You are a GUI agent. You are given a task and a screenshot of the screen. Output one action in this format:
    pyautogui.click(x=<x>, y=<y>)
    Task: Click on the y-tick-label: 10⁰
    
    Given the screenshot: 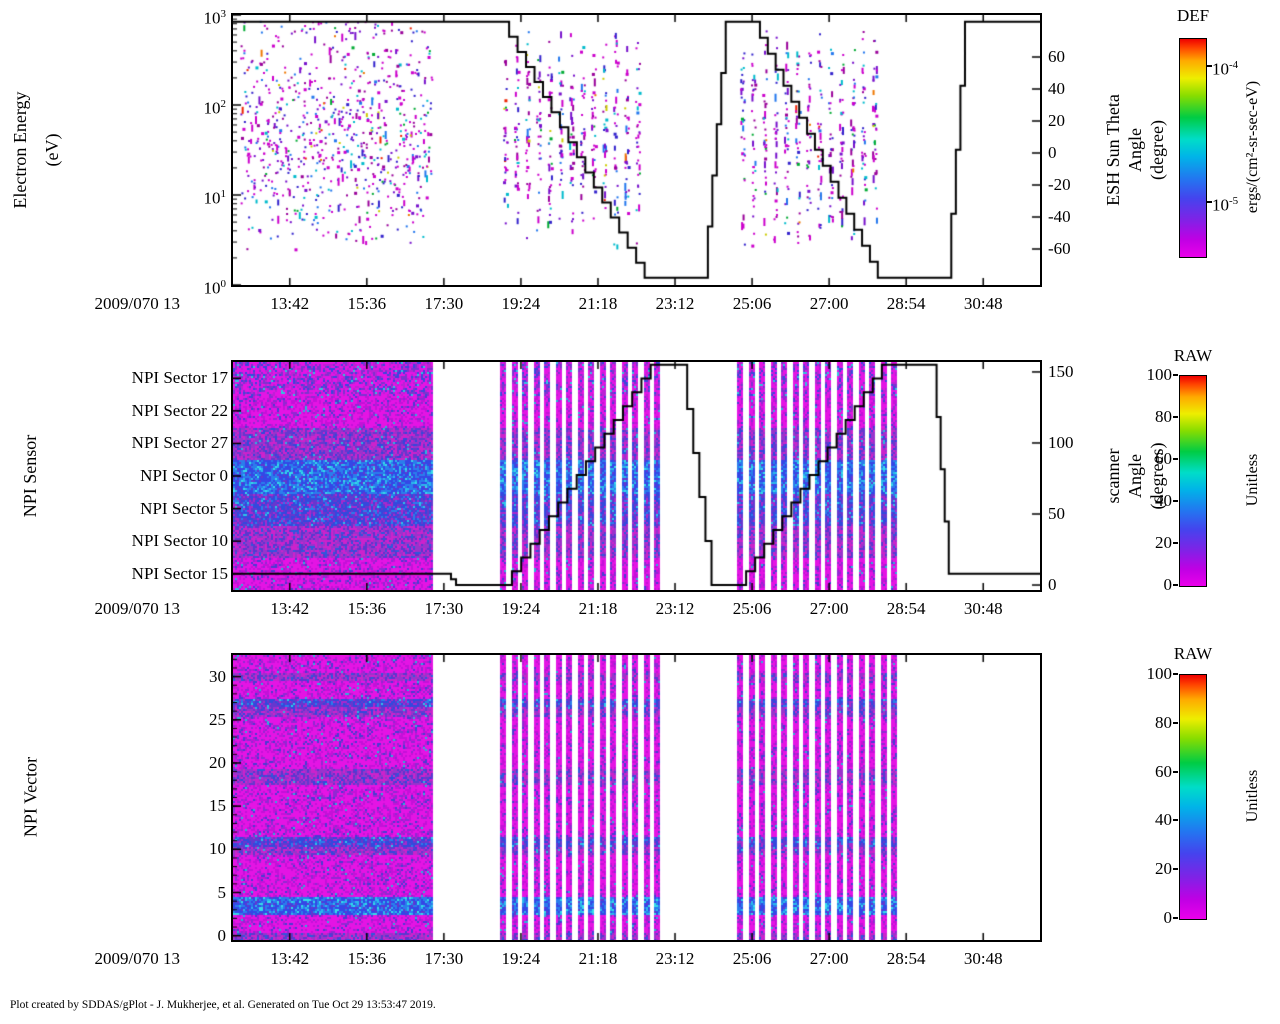 What is the action you would take?
    pyautogui.click(x=215, y=288)
    